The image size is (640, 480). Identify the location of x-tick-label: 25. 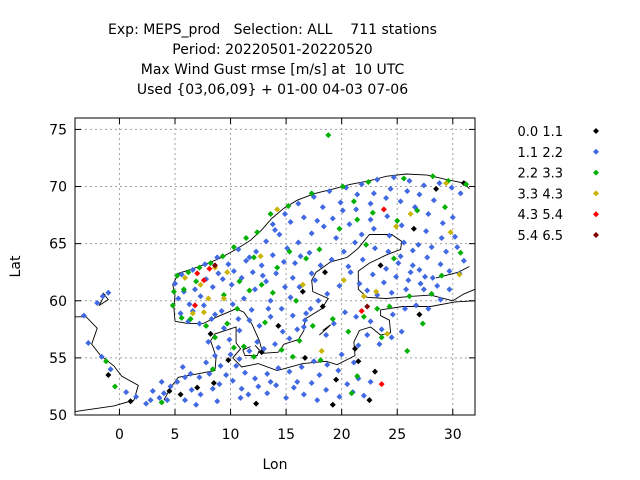
(397, 435).